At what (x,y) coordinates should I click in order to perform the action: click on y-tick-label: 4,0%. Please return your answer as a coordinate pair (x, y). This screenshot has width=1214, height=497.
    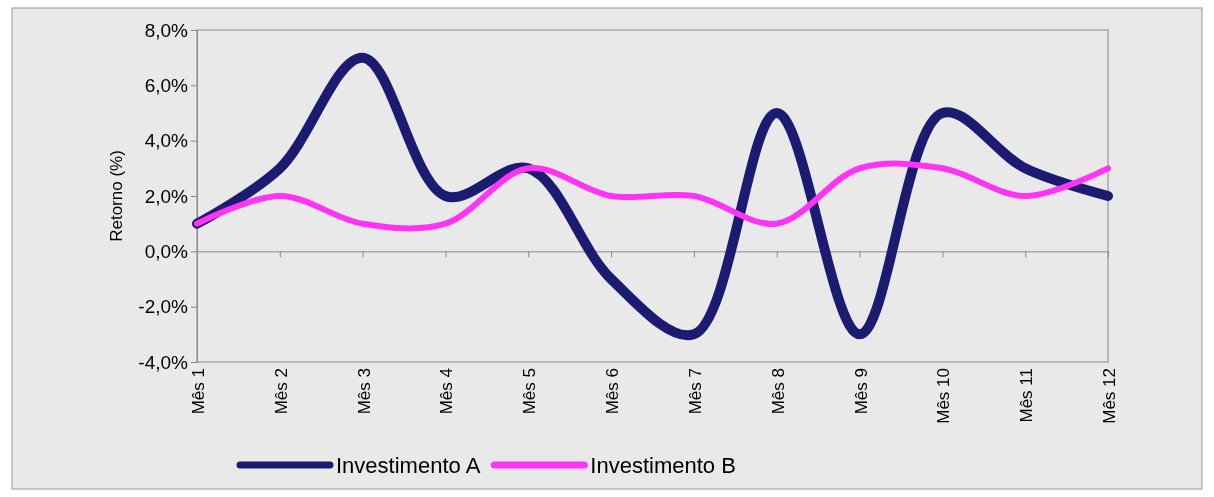
    Looking at the image, I should click on (166, 141).